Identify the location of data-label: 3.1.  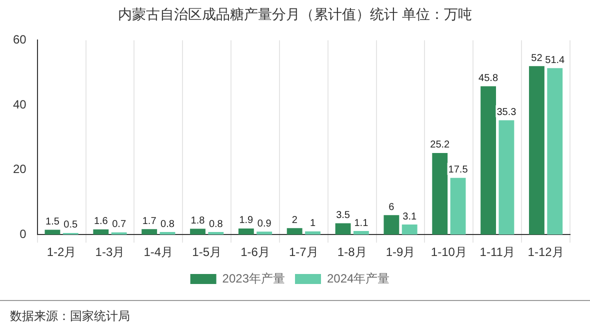
(409, 216).